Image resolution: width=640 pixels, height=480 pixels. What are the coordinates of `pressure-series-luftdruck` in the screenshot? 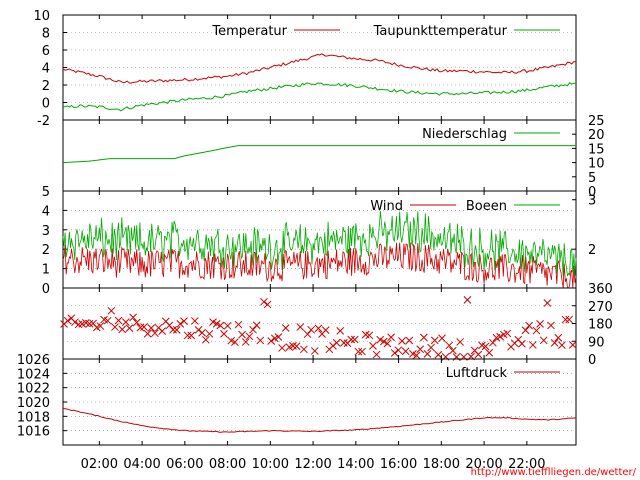 It's located at (319, 420).